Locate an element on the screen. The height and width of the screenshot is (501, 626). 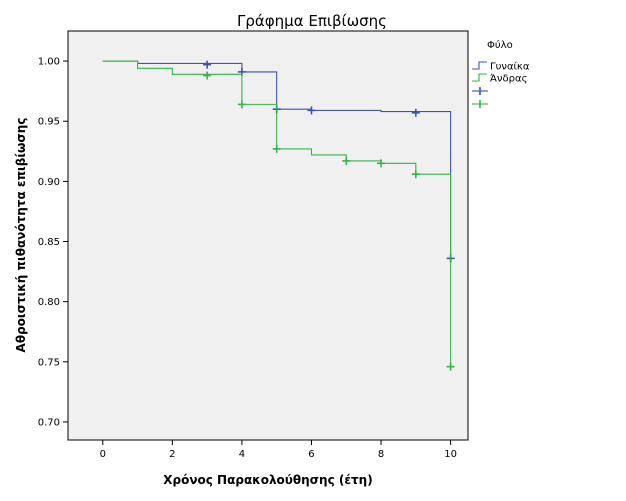
y-tick-label: 0.80 is located at coordinates (49, 302).